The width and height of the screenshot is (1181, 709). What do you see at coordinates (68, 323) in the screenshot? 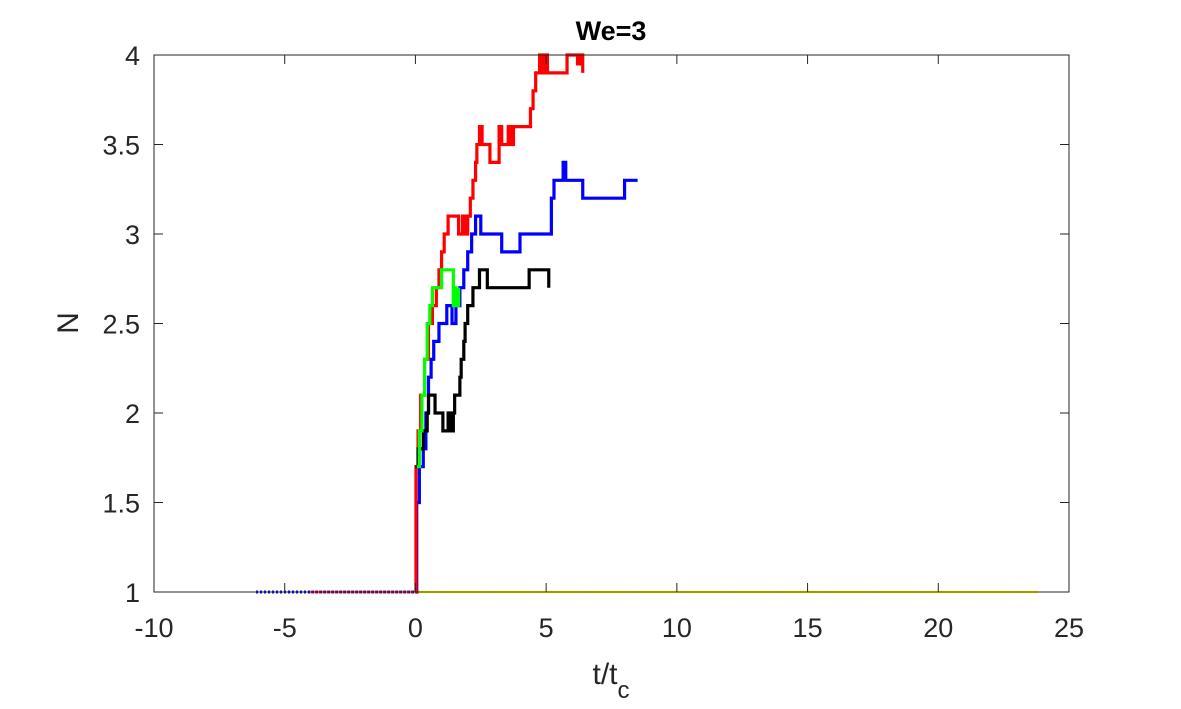
I see `y-axis-label: N` at bounding box center [68, 323].